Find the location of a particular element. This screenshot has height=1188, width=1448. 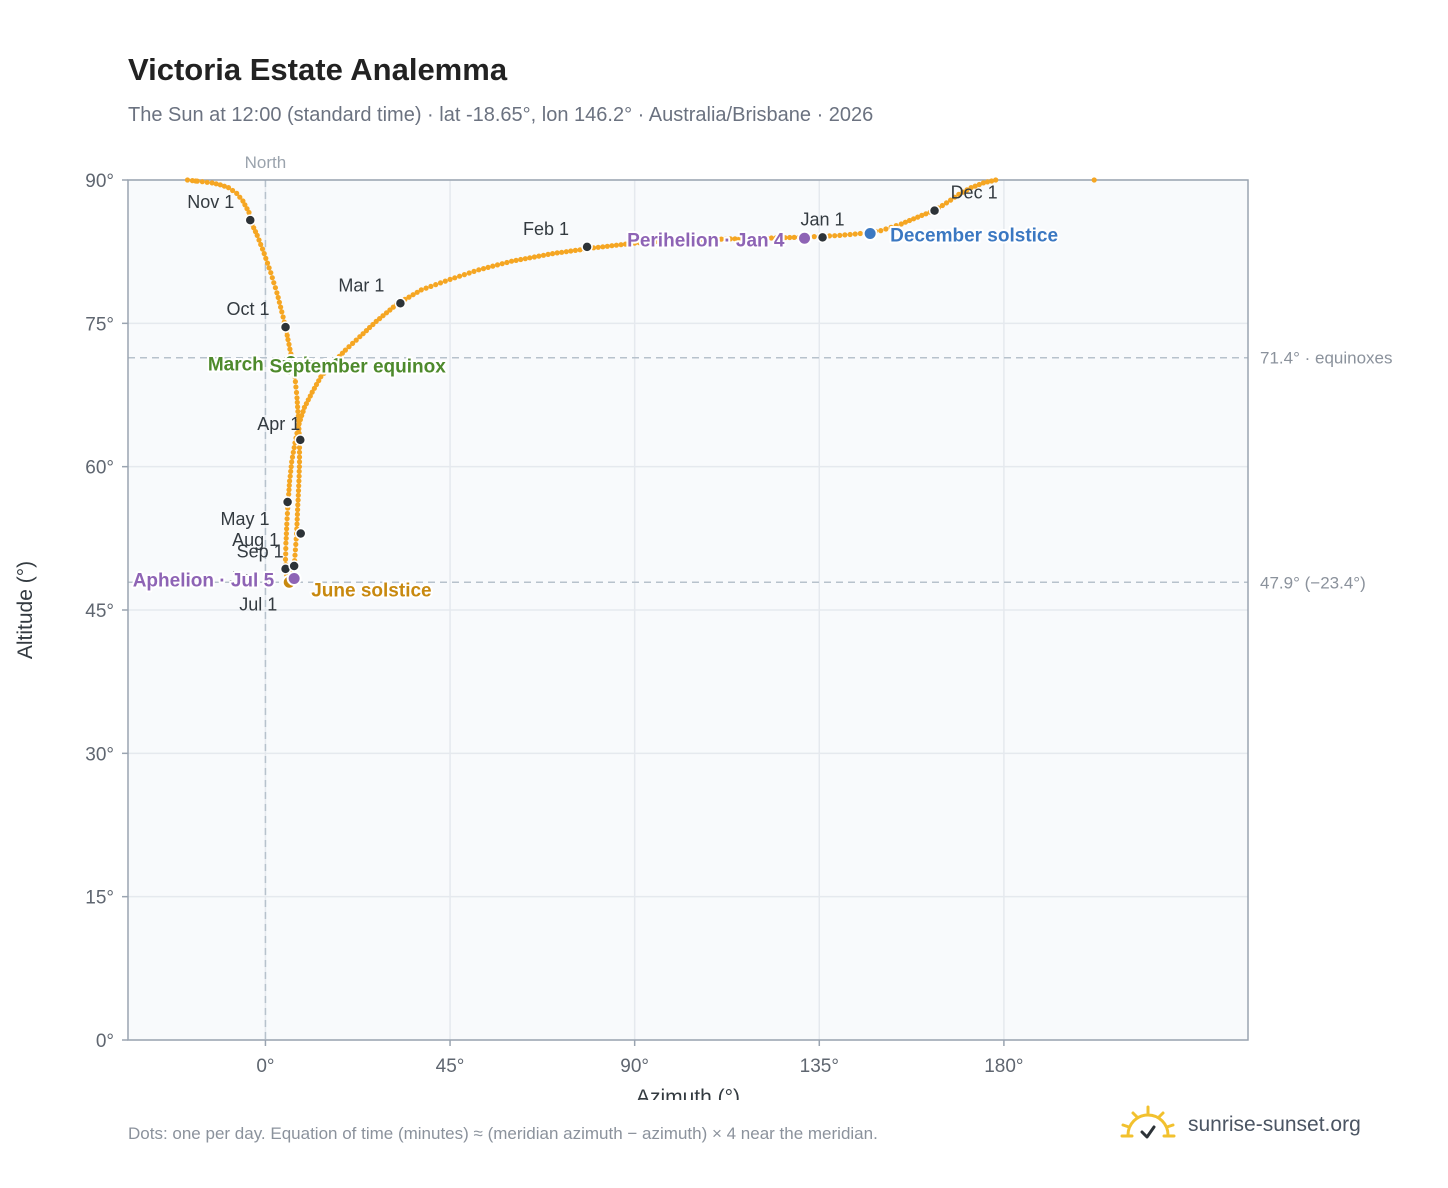

month-label: Oct 1 is located at coordinates (248, 309).